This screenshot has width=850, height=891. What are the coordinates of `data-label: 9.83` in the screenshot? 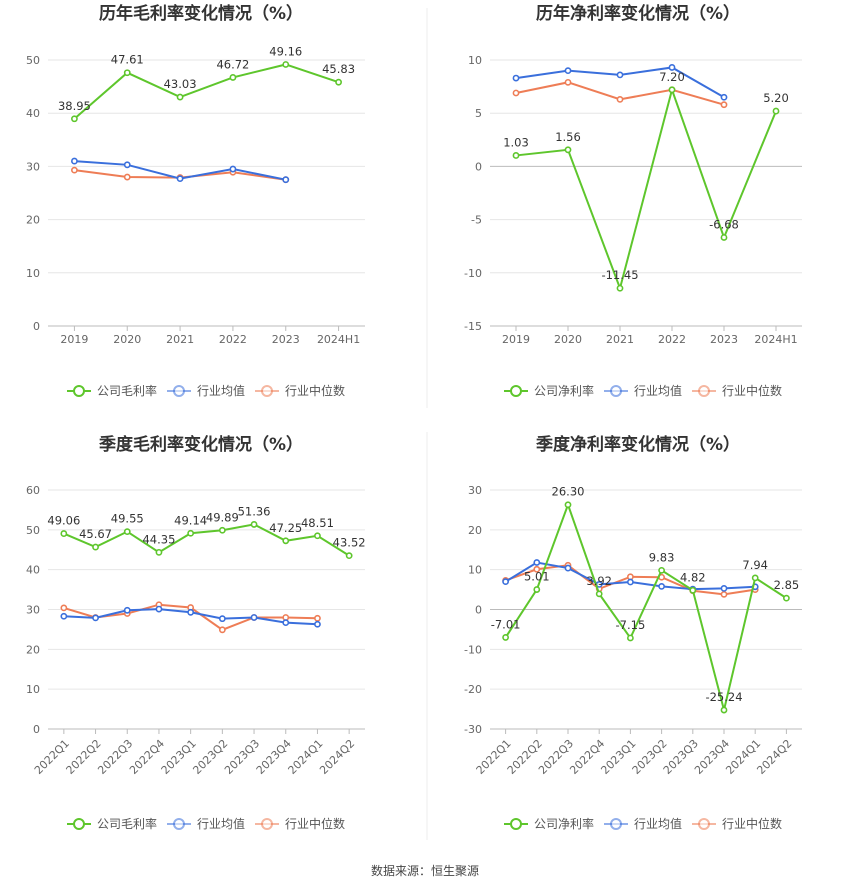 It's located at (662, 557).